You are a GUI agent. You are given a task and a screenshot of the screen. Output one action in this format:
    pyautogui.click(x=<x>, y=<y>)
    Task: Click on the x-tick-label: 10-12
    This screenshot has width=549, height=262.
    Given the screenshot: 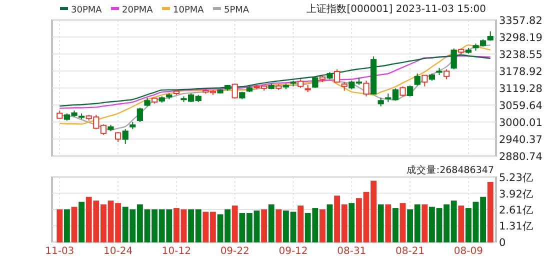 What is the action you would take?
    pyautogui.click(x=176, y=251)
    